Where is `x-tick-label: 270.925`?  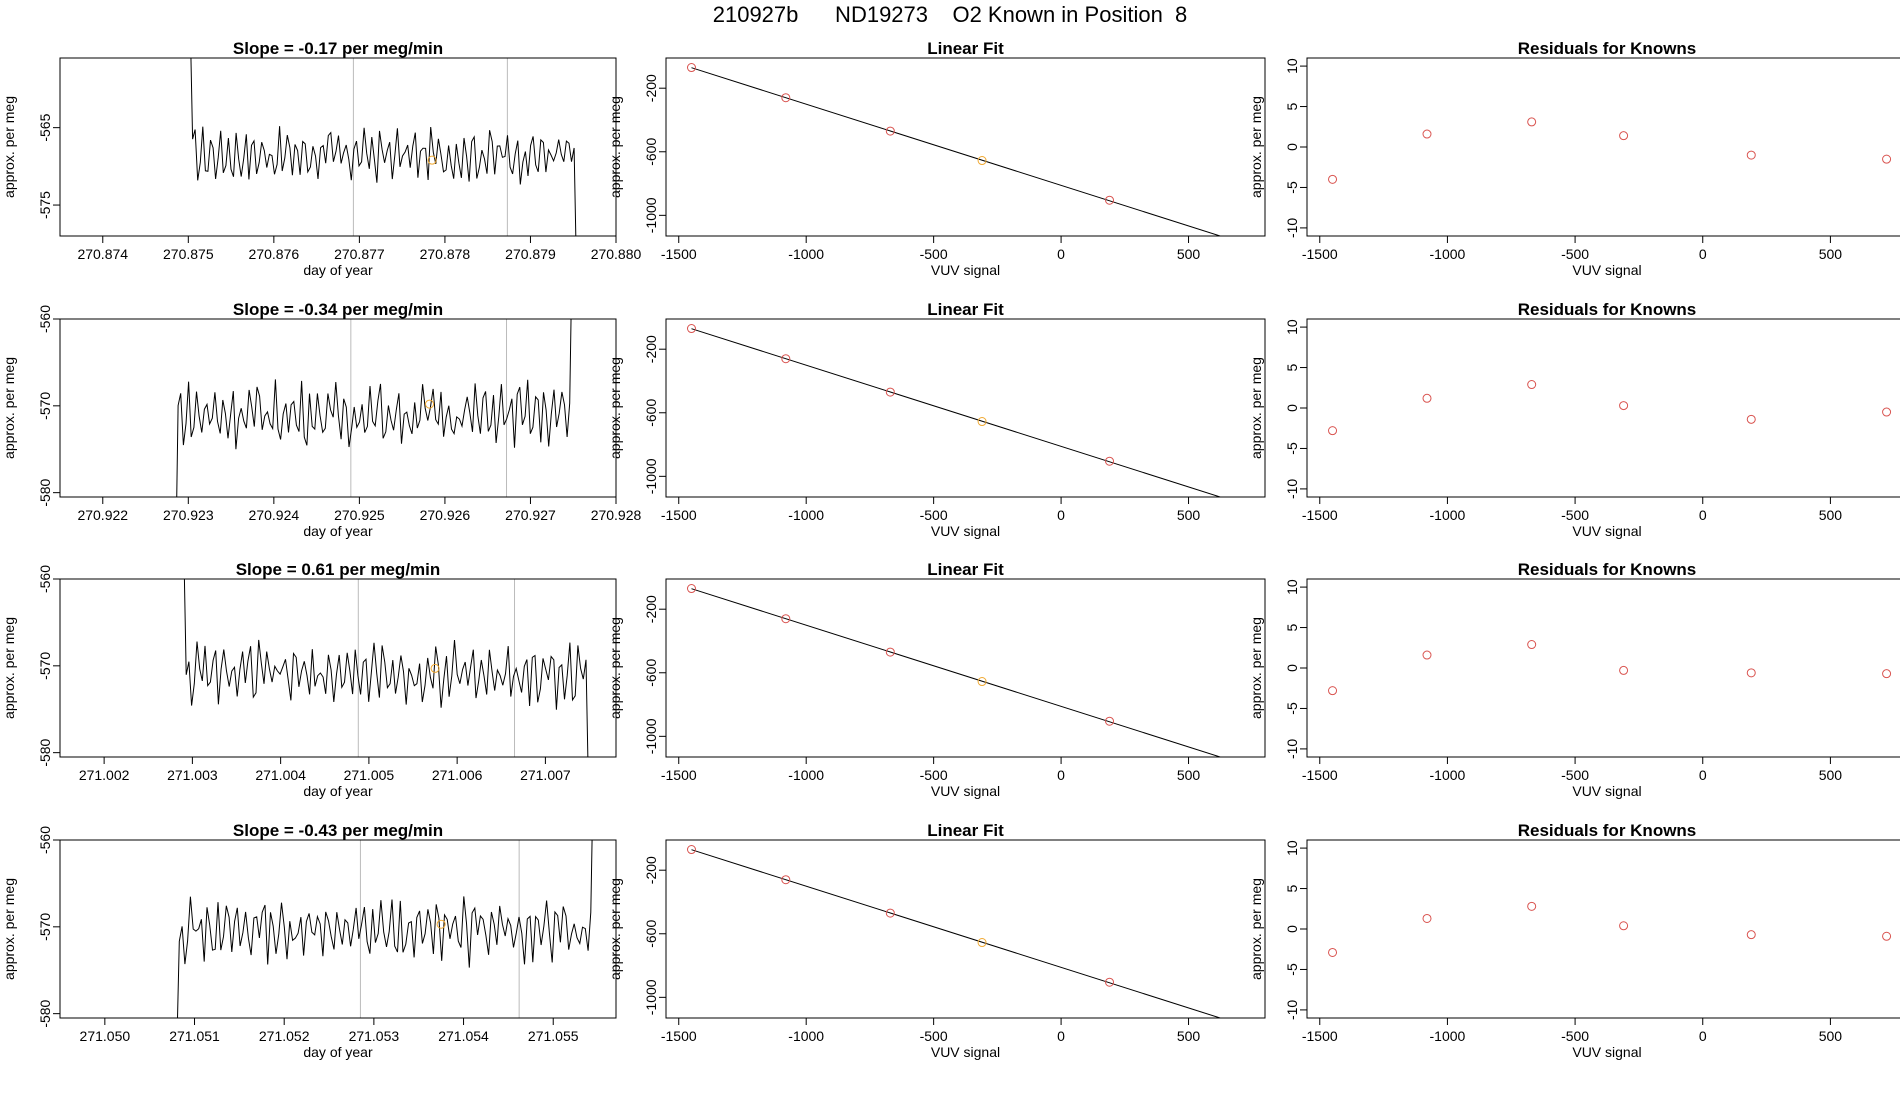 x-tick-label: 270.925 is located at coordinates (359, 515).